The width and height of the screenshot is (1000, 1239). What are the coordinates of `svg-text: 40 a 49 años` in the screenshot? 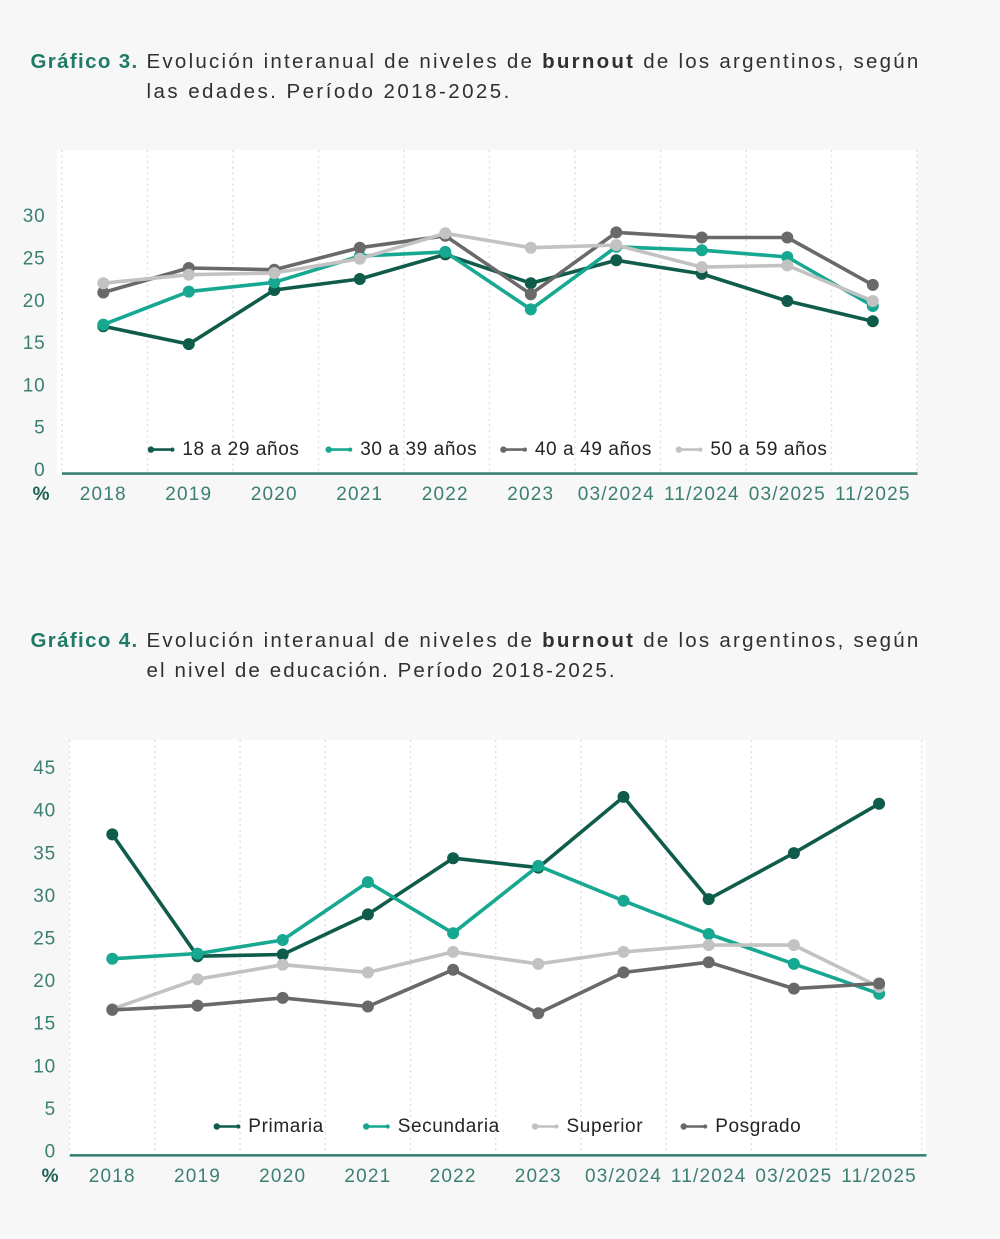 It's located at (593, 449).